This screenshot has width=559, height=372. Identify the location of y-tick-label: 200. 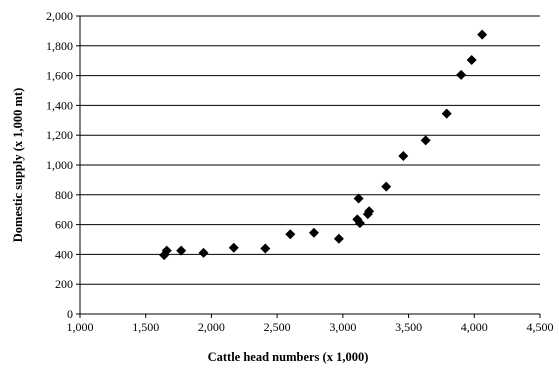
(64, 284).